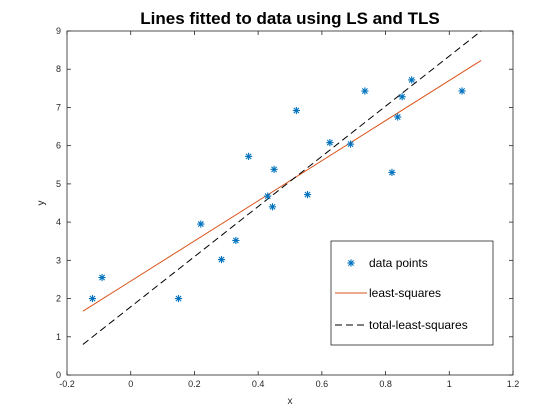 Image resolution: width=560 pixels, height=420 pixels. I want to click on legend-label: total-least-squares, so click(418, 325).